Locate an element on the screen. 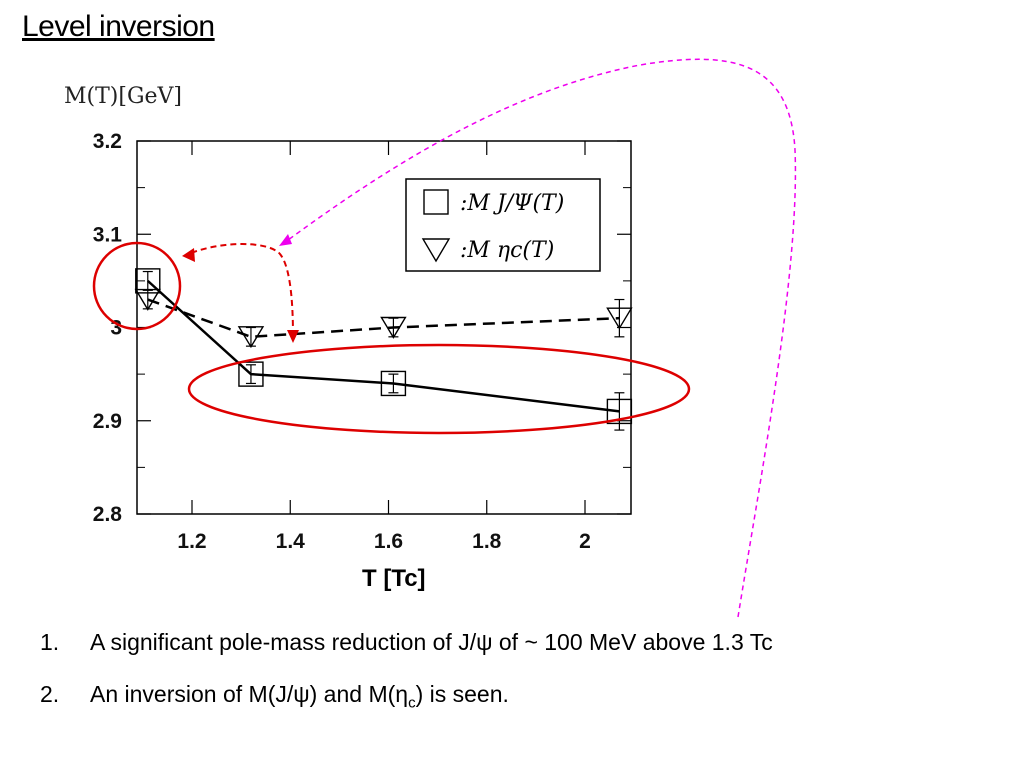  y-axis-label: M(T)[GeV] is located at coordinates (123, 96).